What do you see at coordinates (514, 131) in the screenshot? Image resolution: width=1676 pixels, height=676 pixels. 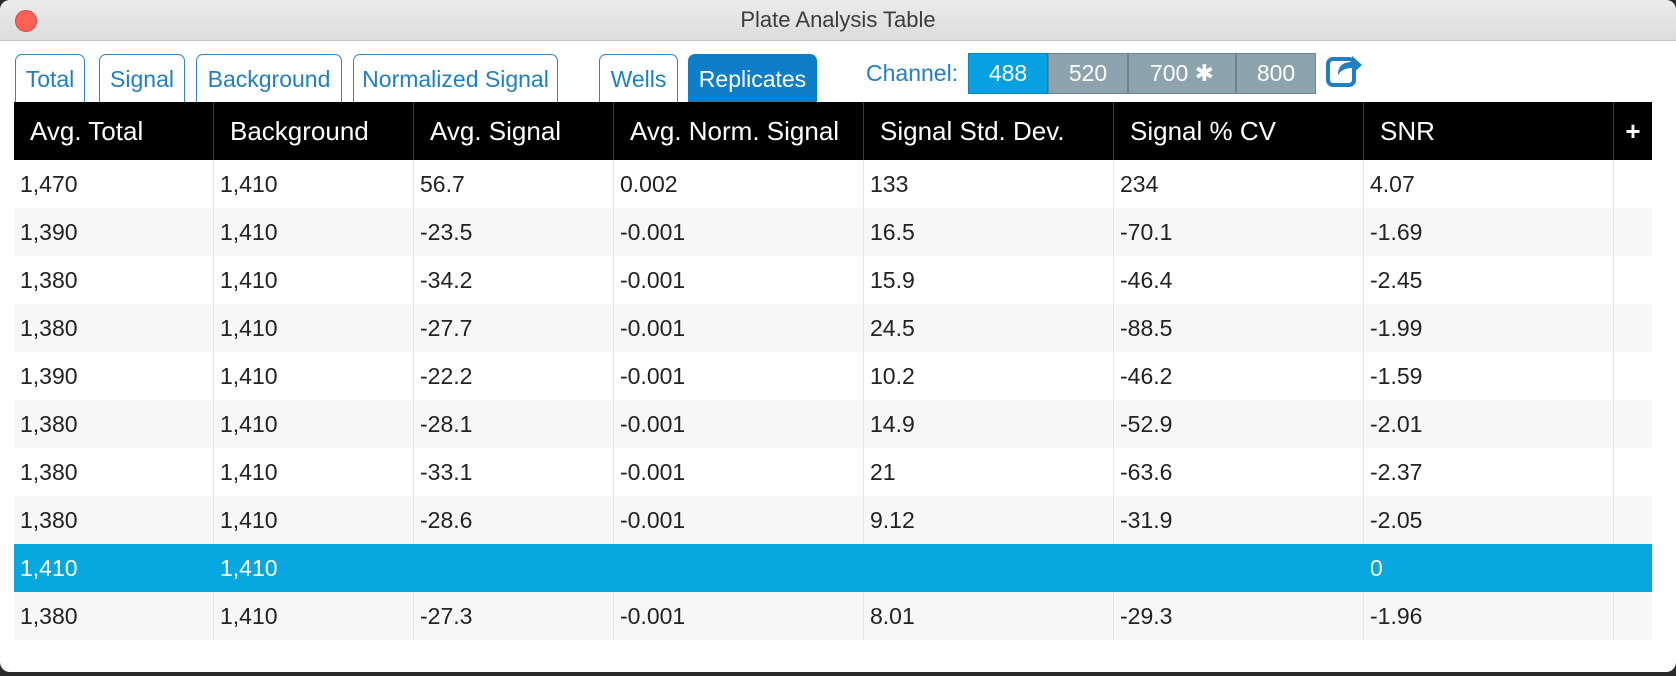 I see `column-header: Avg. Signal` at bounding box center [514, 131].